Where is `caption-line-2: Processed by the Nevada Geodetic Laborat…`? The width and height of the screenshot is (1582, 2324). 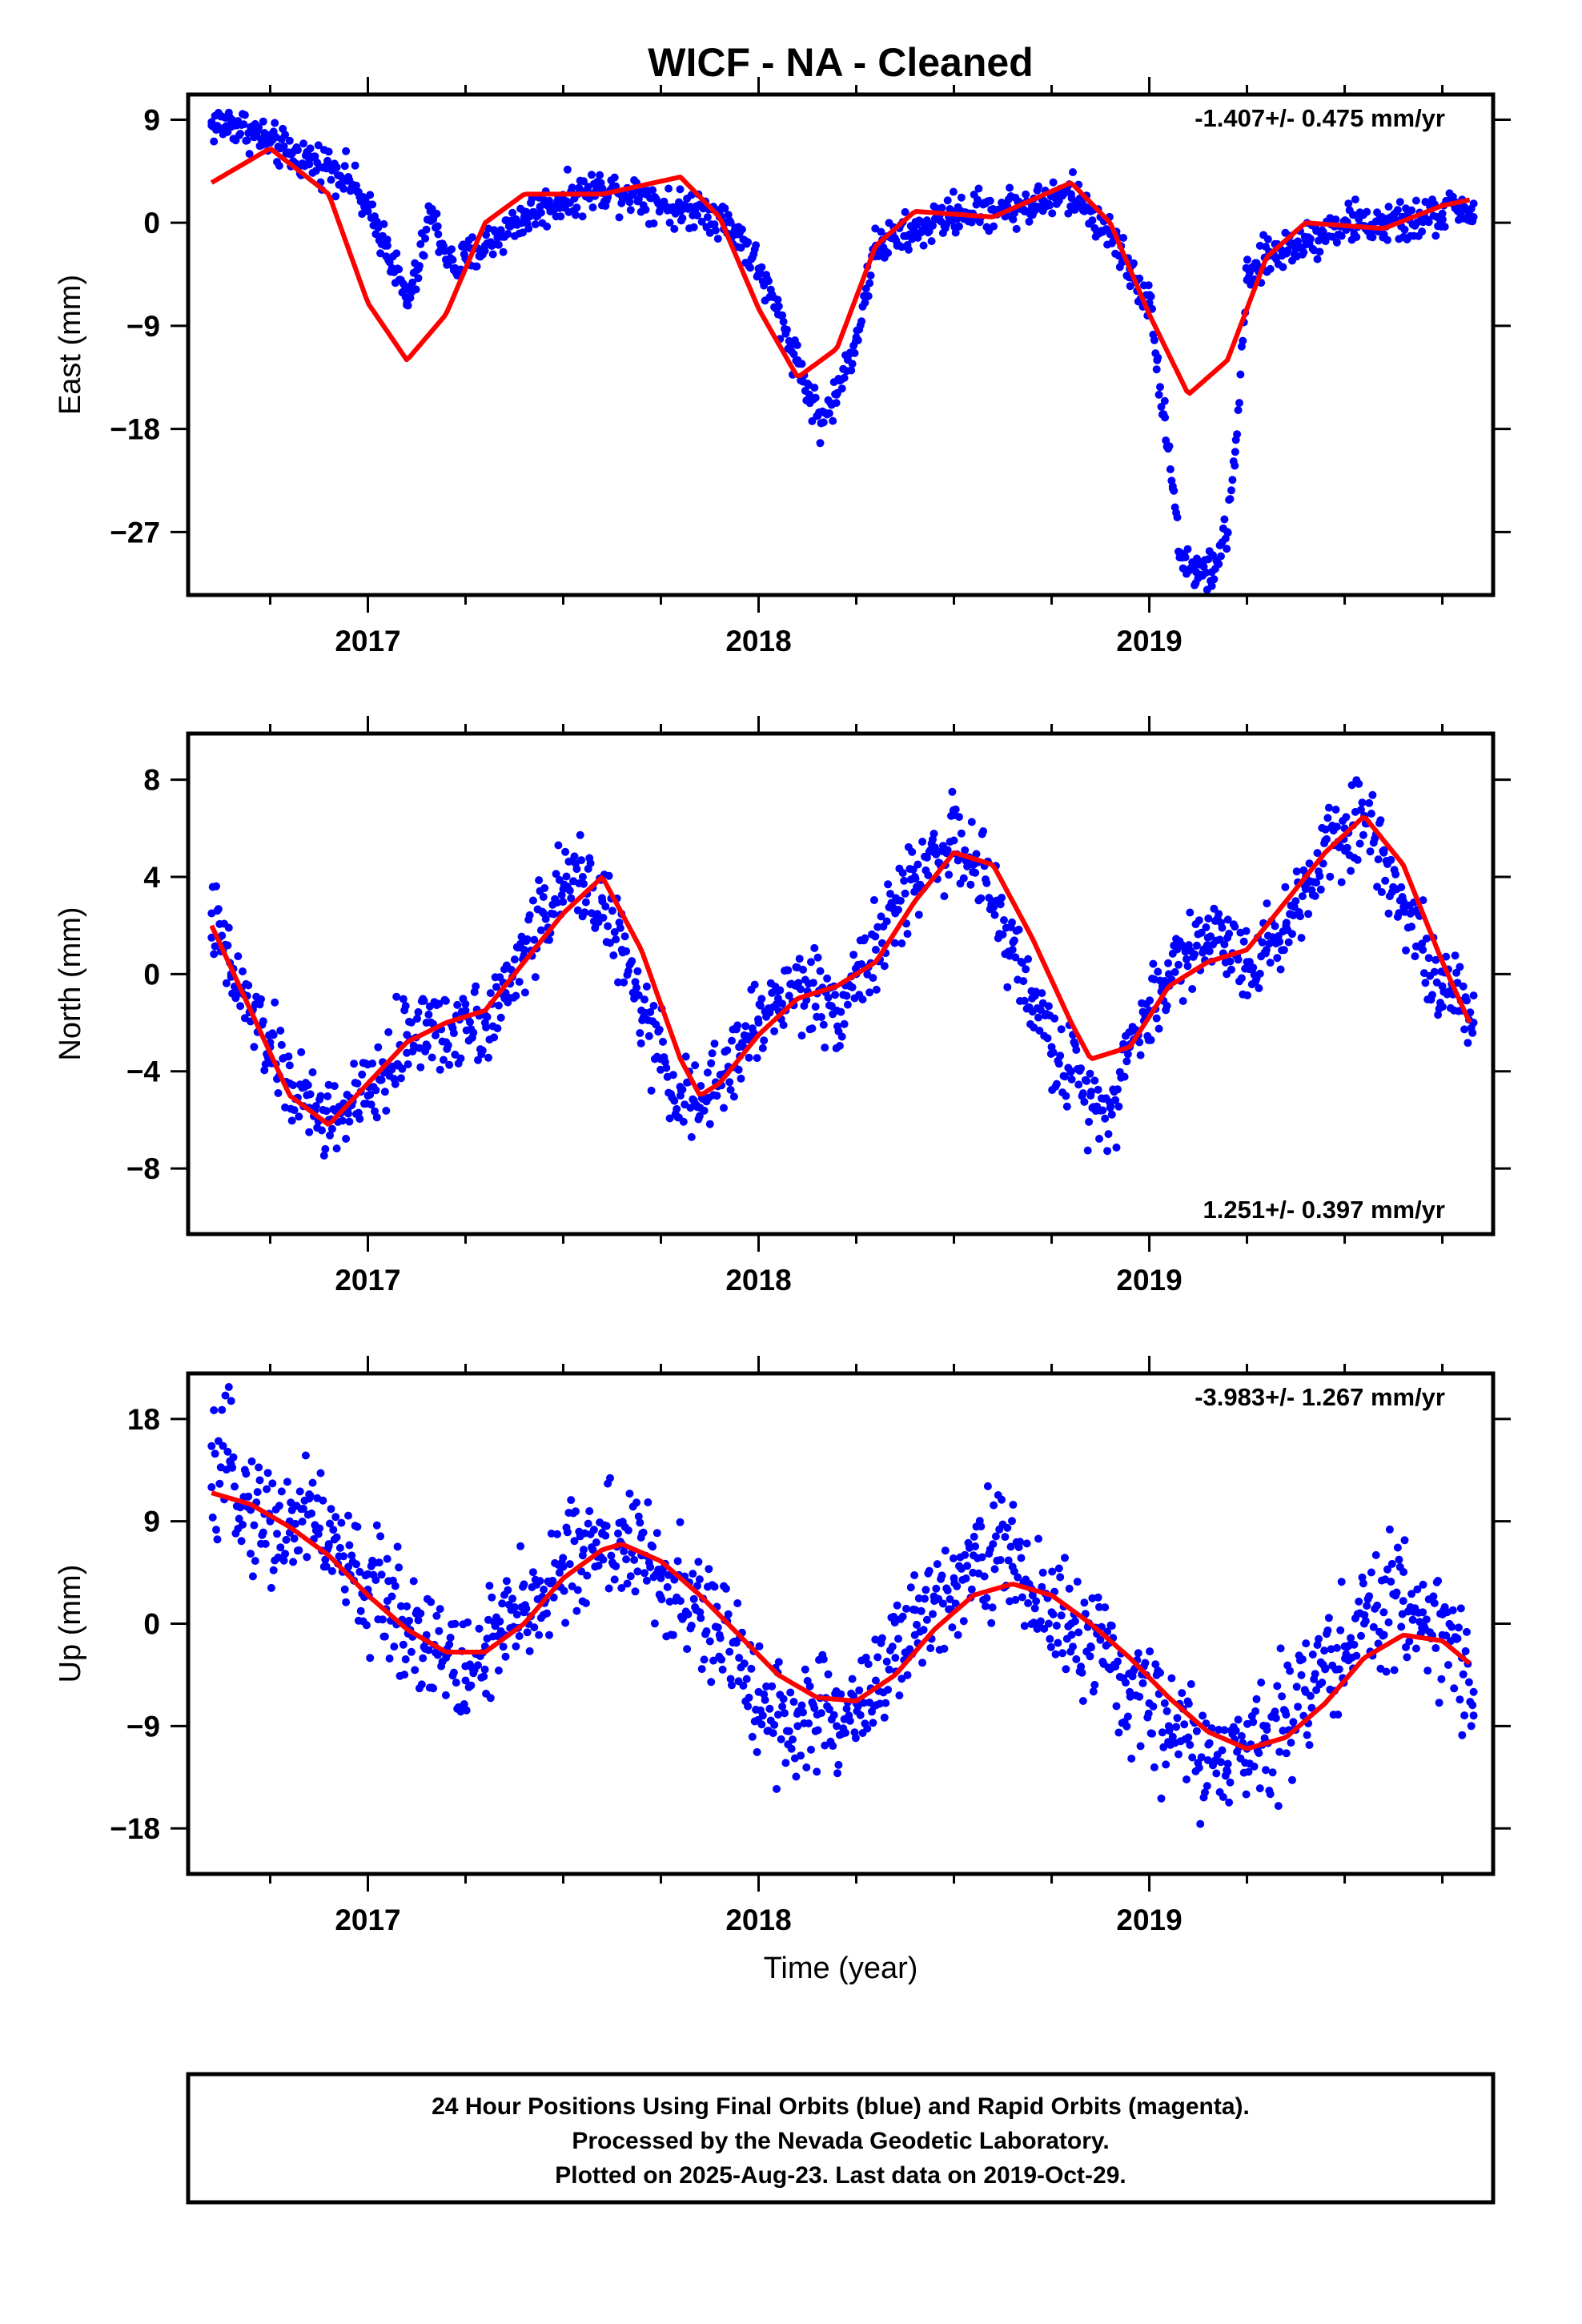 caption-line-2: Processed by the Nevada Geodetic Laborat… is located at coordinates (841, 2141).